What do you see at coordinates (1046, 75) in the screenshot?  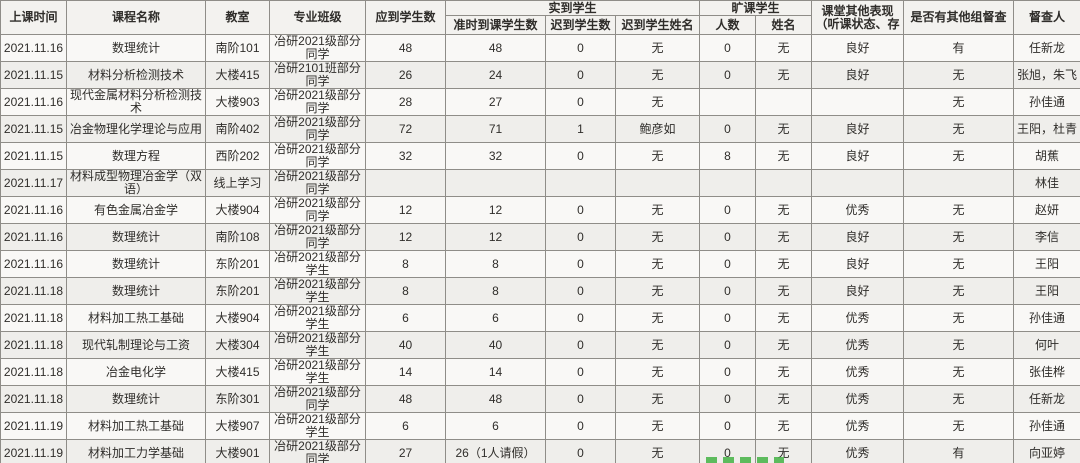 I see `cell-inspector: 张旭，朱飞` at bounding box center [1046, 75].